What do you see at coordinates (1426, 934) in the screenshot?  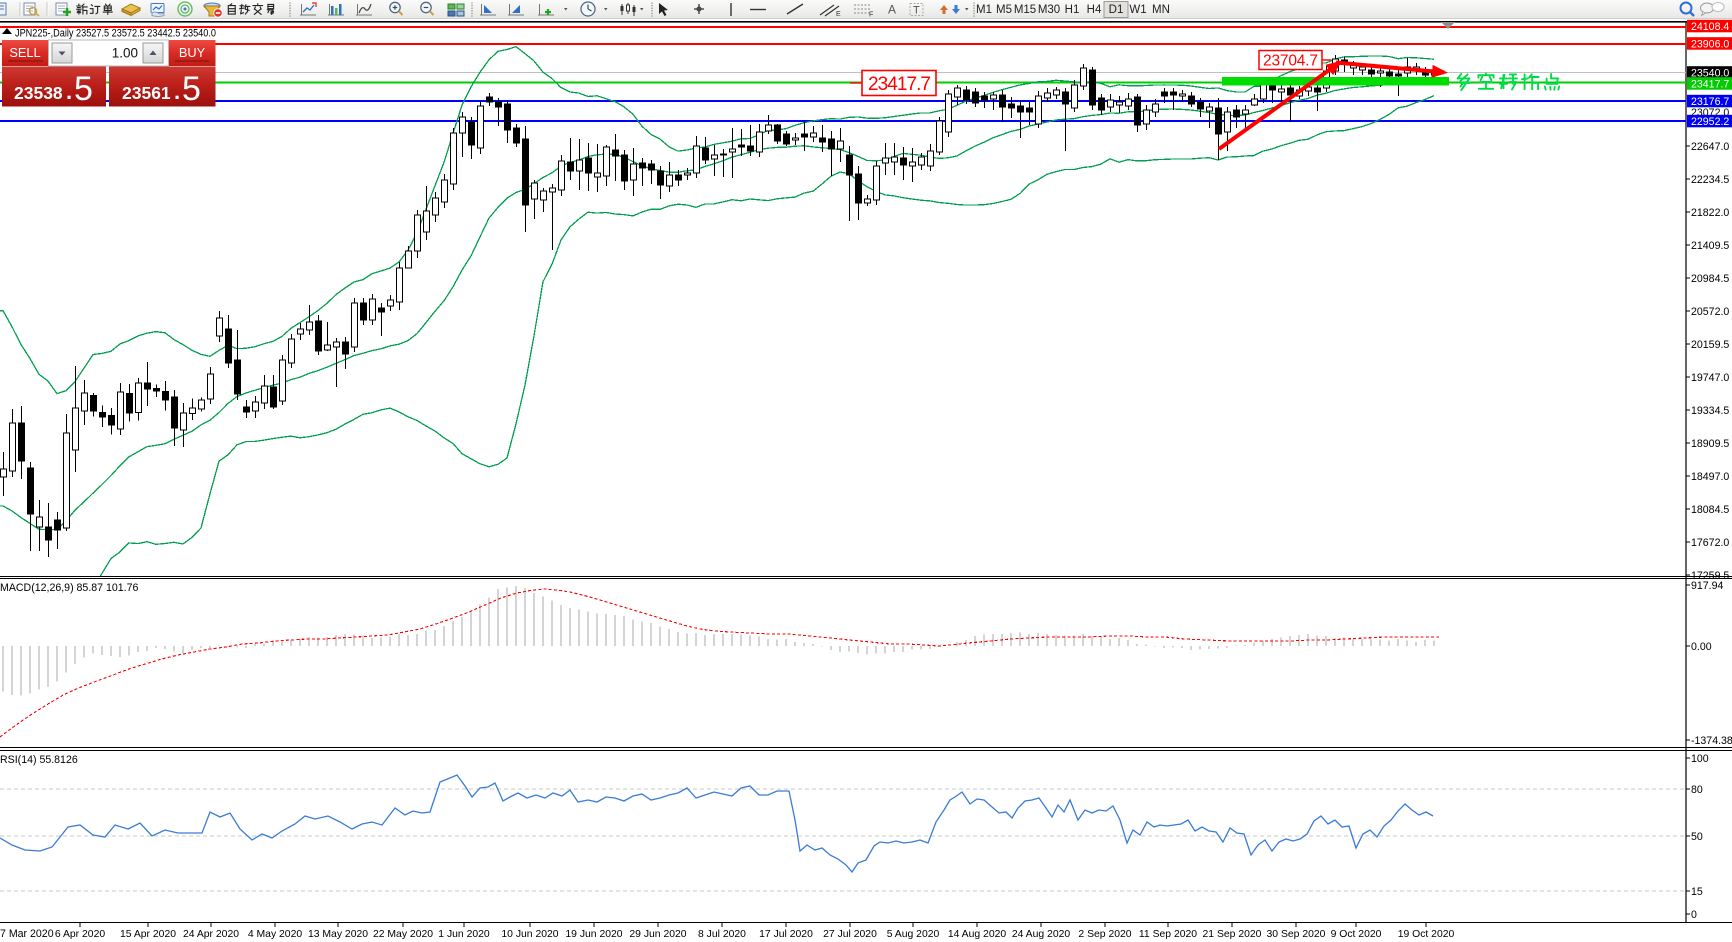 I see `svg-text: 19 Oct 2020` at bounding box center [1426, 934].